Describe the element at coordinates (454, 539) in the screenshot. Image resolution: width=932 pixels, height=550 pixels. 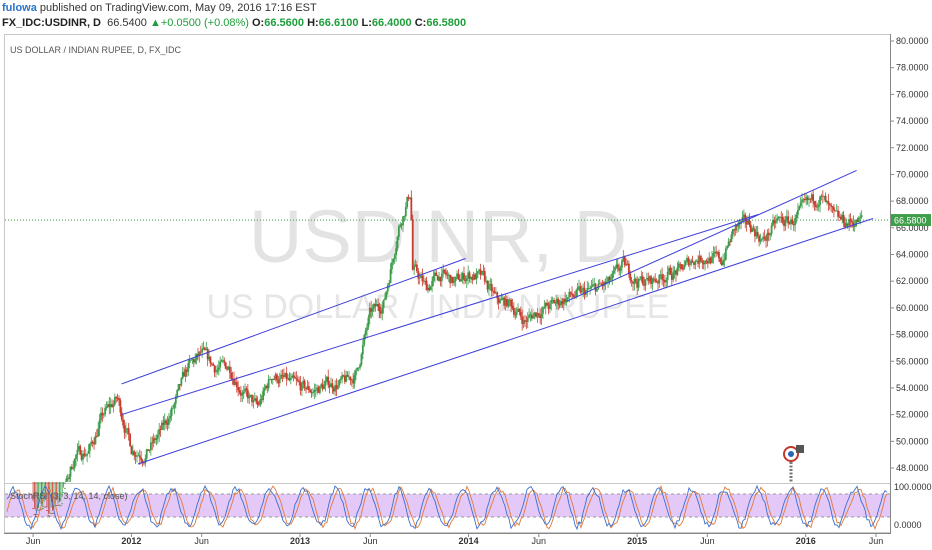
I see `time-axis: Jun 2012 Jun 2013 Jun 2014 Jun 2015 Jun 2016 Jun` at that location.